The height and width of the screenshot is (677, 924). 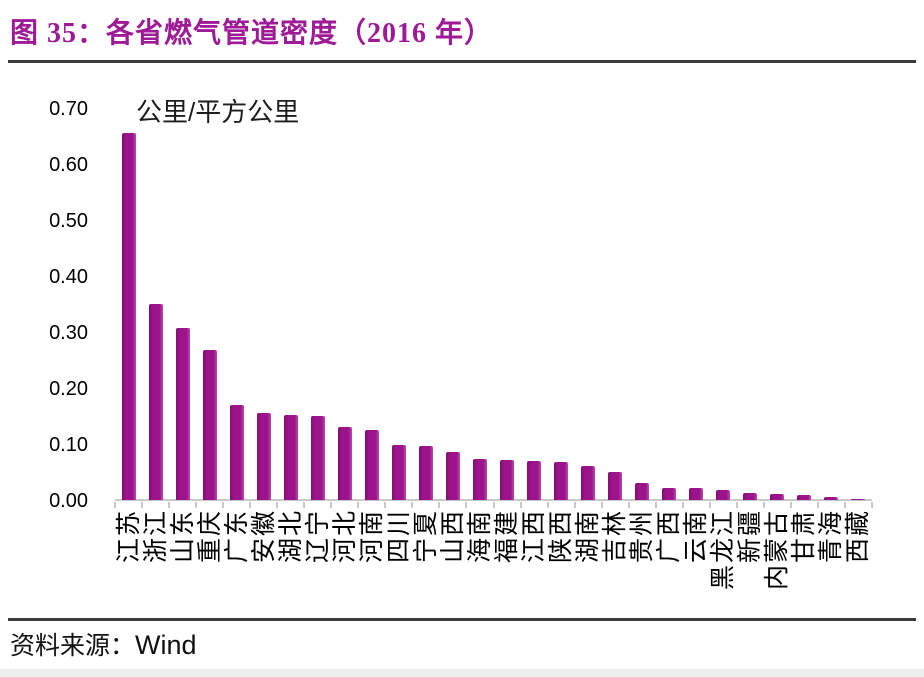 What do you see at coordinates (452, 536) in the screenshot?
I see `x-axis-label: 山西` at bounding box center [452, 536].